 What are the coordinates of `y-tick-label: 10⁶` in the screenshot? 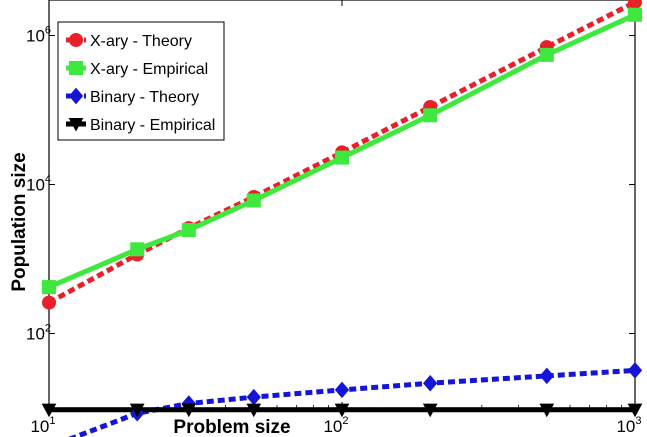 It's located at (38, 35).